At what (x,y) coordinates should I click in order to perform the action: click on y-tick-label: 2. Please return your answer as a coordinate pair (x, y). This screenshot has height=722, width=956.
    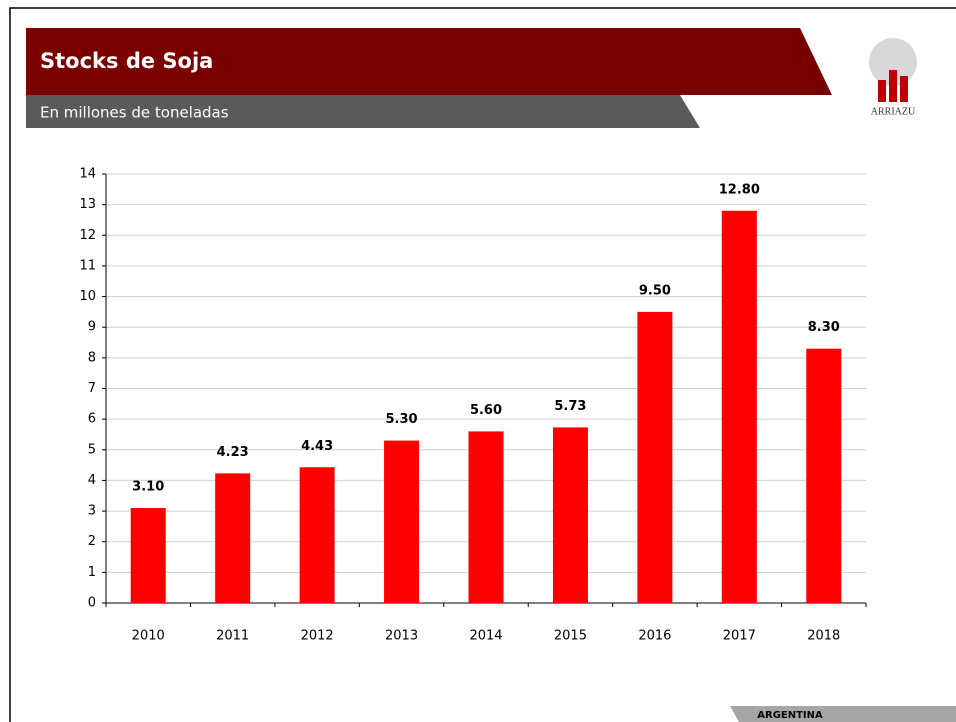
    Looking at the image, I should click on (92, 541).